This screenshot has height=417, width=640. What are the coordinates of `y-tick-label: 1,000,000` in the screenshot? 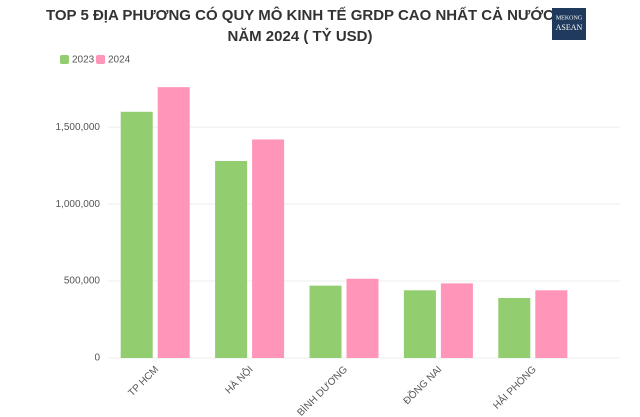 It's located at (78, 204).